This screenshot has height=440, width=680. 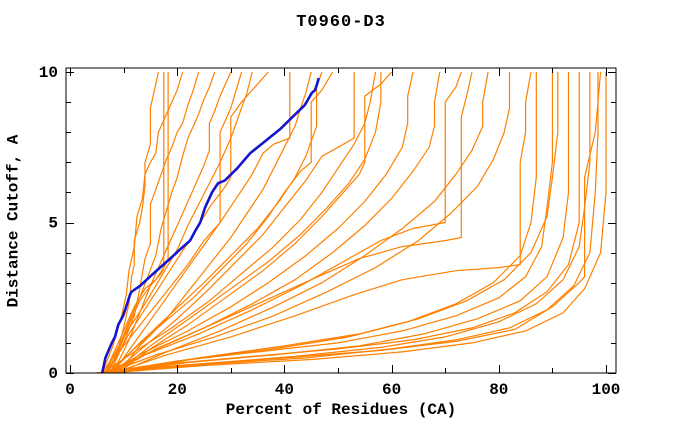 What do you see at coordinates (177, 390) in the screenshot?
I see `x-tick-label: 20` at bounding box center [177, 390].